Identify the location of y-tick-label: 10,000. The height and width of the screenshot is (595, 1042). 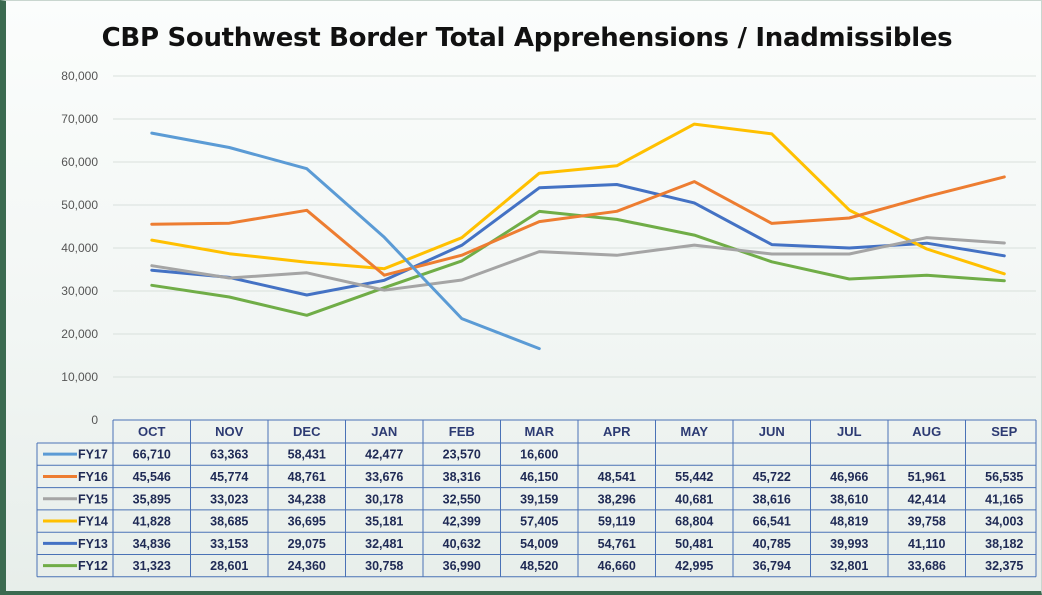
(79, 377).